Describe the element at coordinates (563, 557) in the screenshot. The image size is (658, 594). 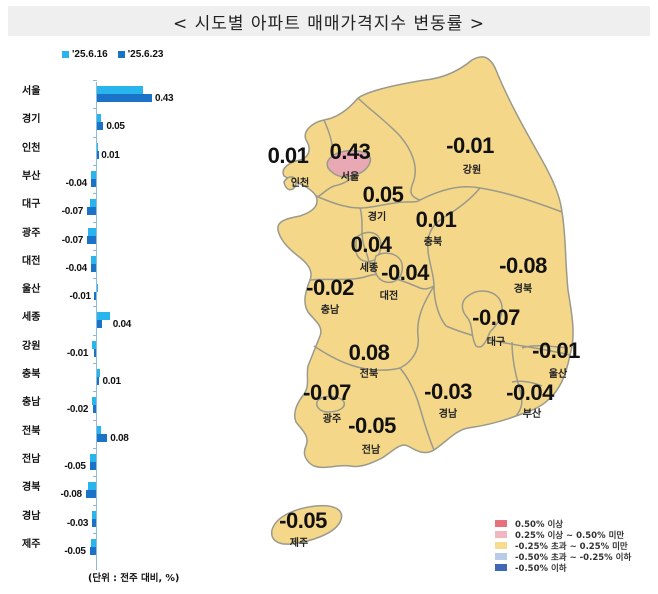
I see `map-legend-item: -0.50% 초과 ~ -0.25% 이하` at that location.